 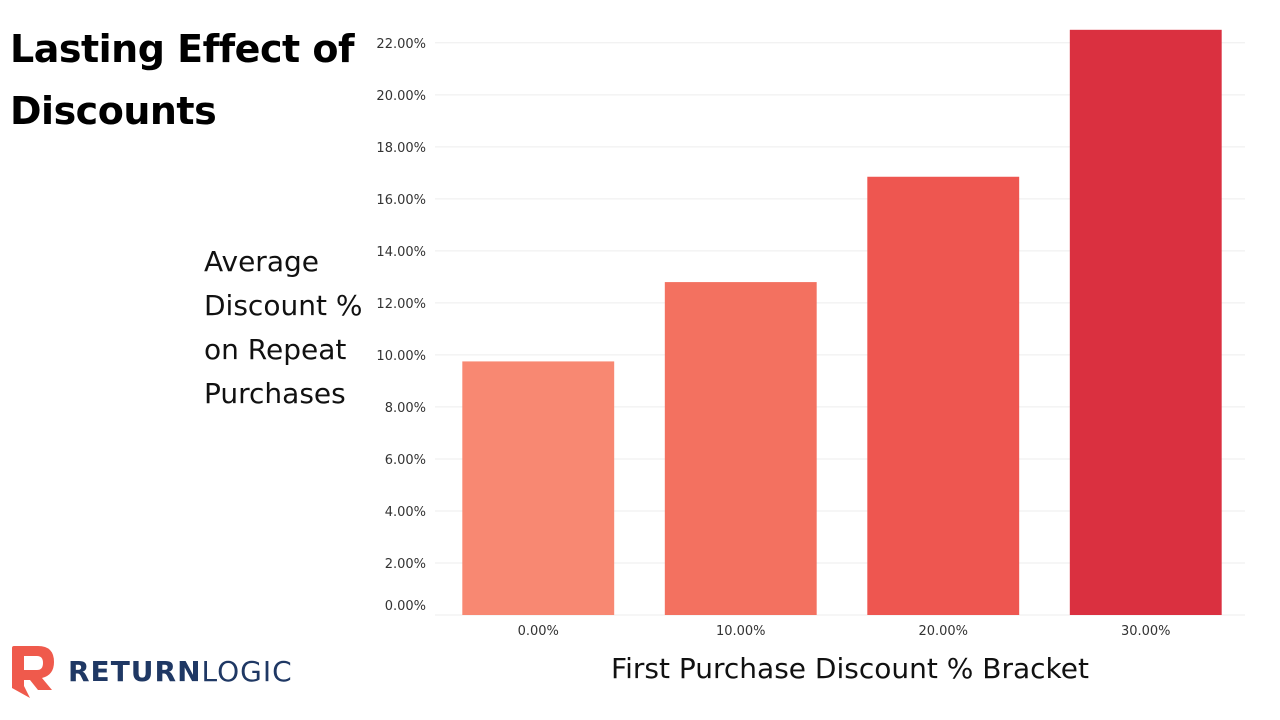 What do you see at coordinates (275, 393) in the screenshot?
I see `y-axis-label-line: Purchases` at bounding box center [275, 393].